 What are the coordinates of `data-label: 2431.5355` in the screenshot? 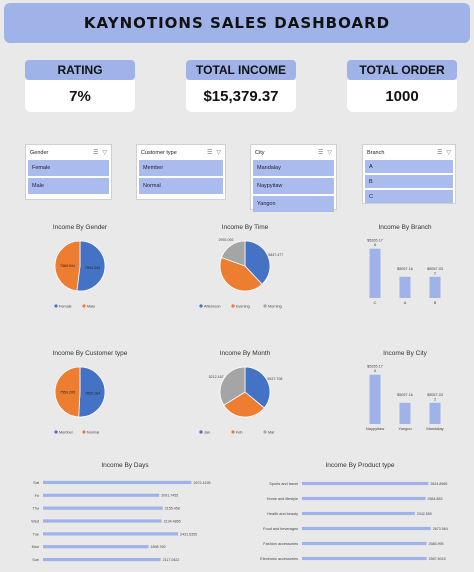 It's located at (188, 534).